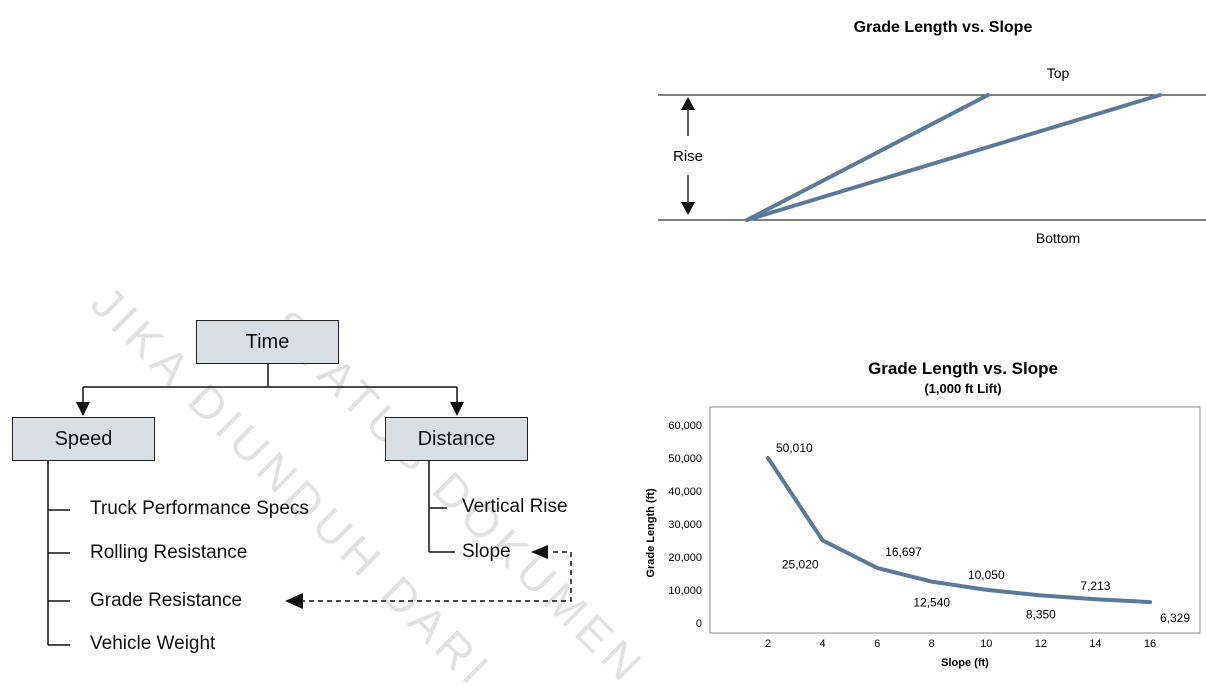 Image resolution: width=1206 pixels, height=699 pixels. Describe the element at coordinates (1095, 586) in the screenshot. I see `data-label: 7,213` at that location.